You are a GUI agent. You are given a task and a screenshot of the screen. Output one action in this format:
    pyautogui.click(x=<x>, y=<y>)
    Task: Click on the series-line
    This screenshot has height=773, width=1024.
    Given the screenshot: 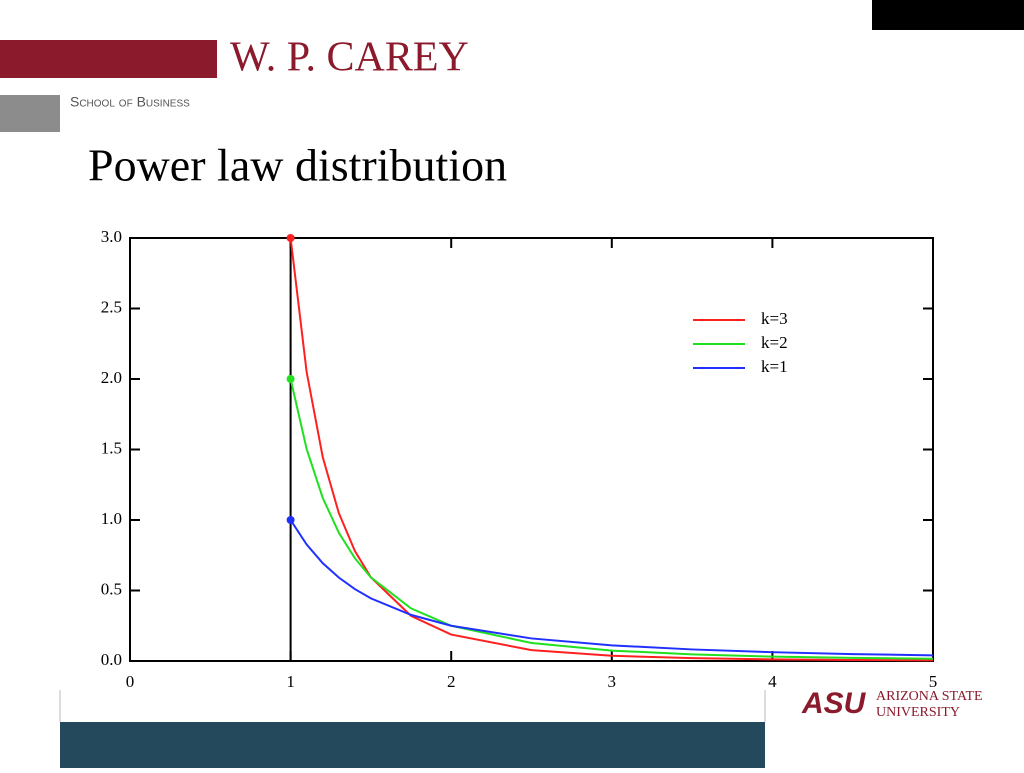 What is the action you would take?
    pyautogui.click(x=611, y=588)
    